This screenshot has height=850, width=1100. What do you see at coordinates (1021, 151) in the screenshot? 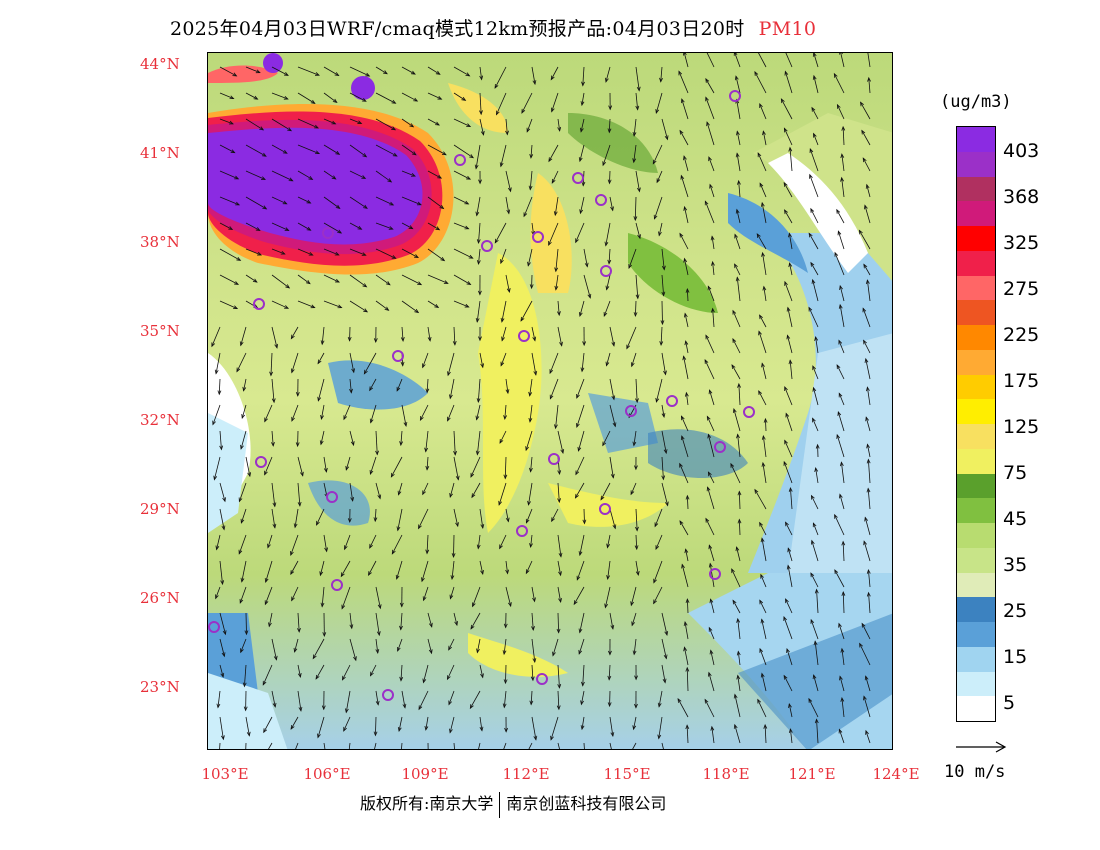
I see `colorbar-tick-label: 403` at bounding box center [1021, 151].